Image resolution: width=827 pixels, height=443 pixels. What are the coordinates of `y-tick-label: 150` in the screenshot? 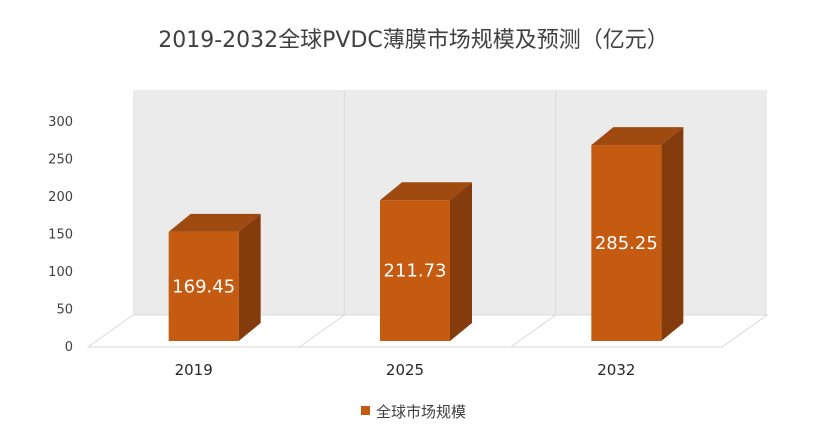 It's located at (60, 235).